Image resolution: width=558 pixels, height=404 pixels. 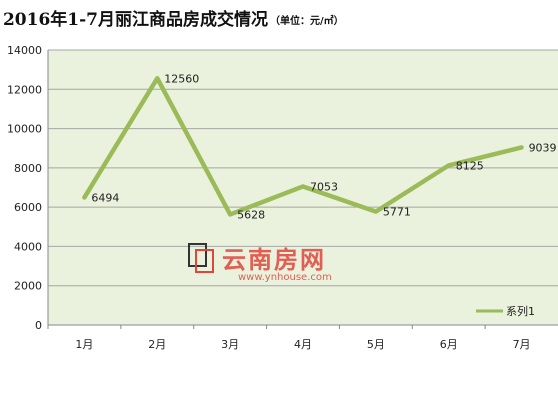 I want to click on x-tick-label: 3月, so click(x=230, y=344).